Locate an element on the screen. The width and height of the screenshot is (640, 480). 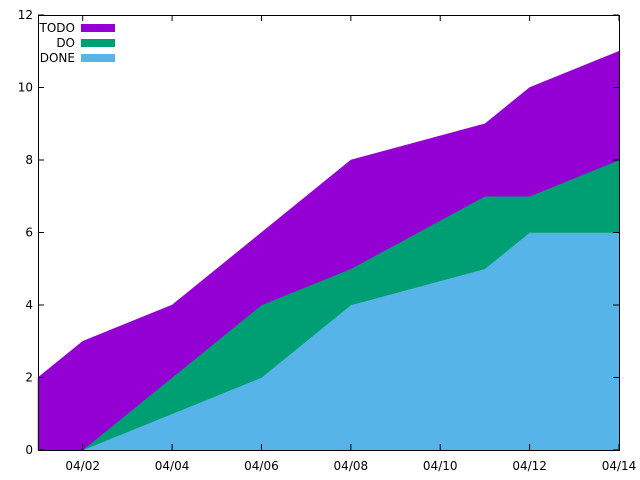
x-tick-label: 04/14 is located at coordinates (619, 466).